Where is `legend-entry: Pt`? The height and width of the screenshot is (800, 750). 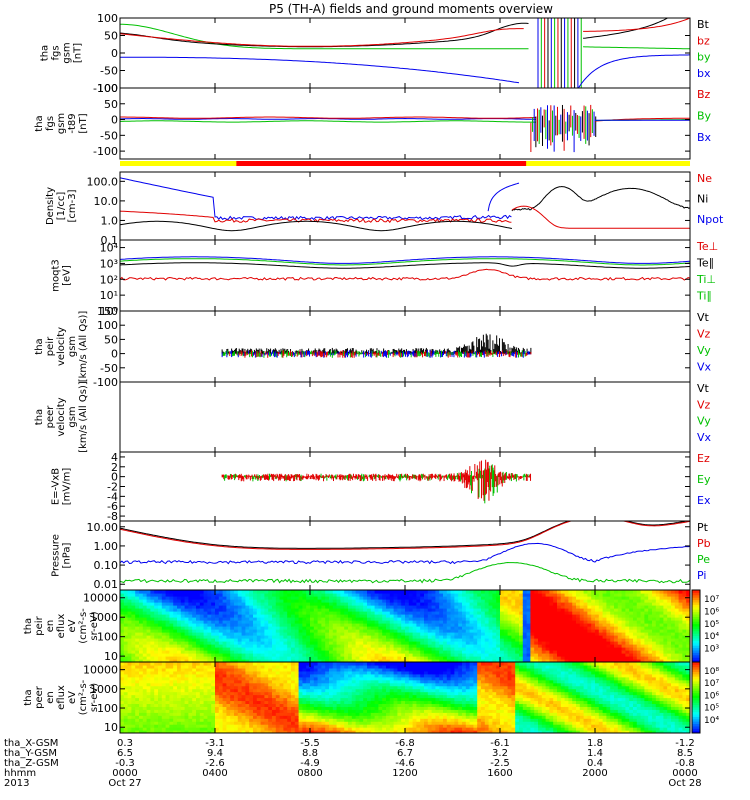
legend-entry: Pt is located at coordinates (703, 527).